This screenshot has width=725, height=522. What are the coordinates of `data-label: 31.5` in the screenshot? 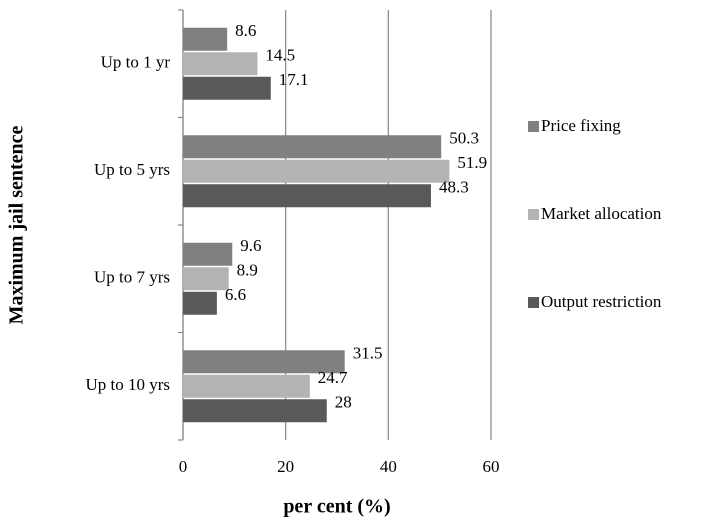 It's located at (368, 353).